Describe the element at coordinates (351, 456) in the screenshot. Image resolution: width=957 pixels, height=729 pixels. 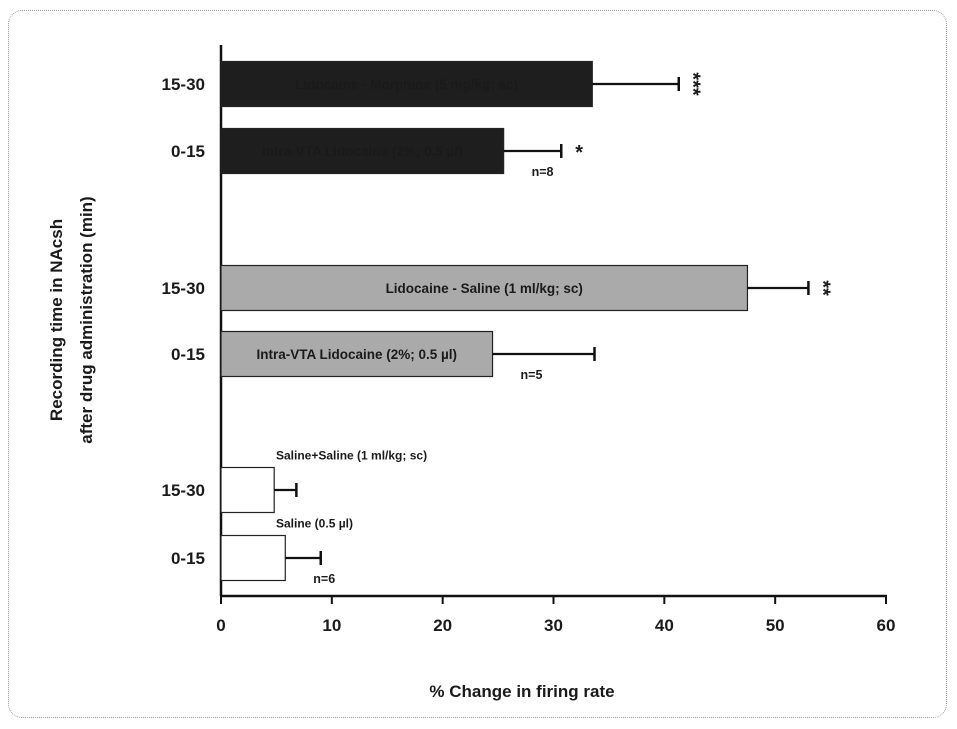
I see `bar-label: Saline+Saline (1 ml/kg; sc)` at that location.